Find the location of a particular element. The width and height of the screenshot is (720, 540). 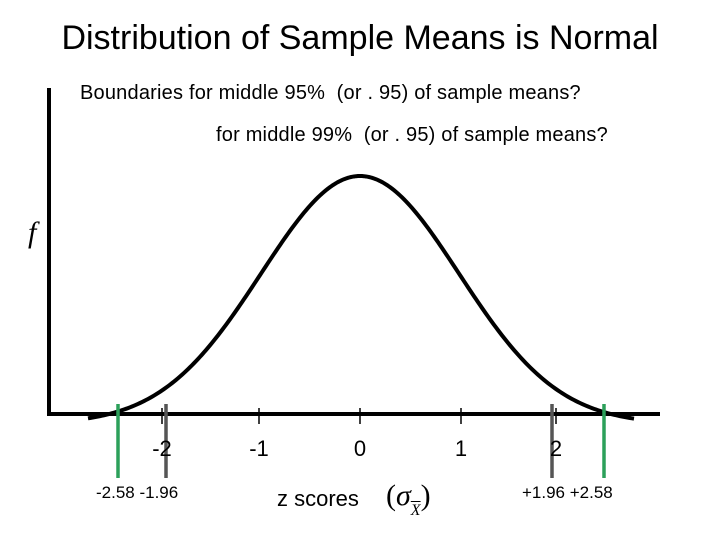

sigma-close-paren: ) is located at coordinates (425, 495).